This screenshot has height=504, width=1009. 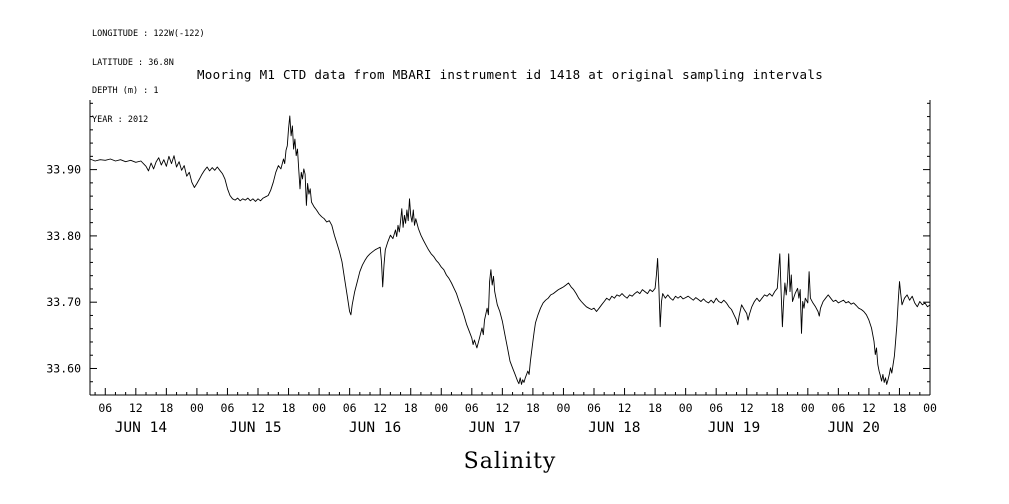 What do you see at coordinates (495, 428) in the screenshot?
I see `x-day-label: JUN 17` at bounding box center [495, 428].